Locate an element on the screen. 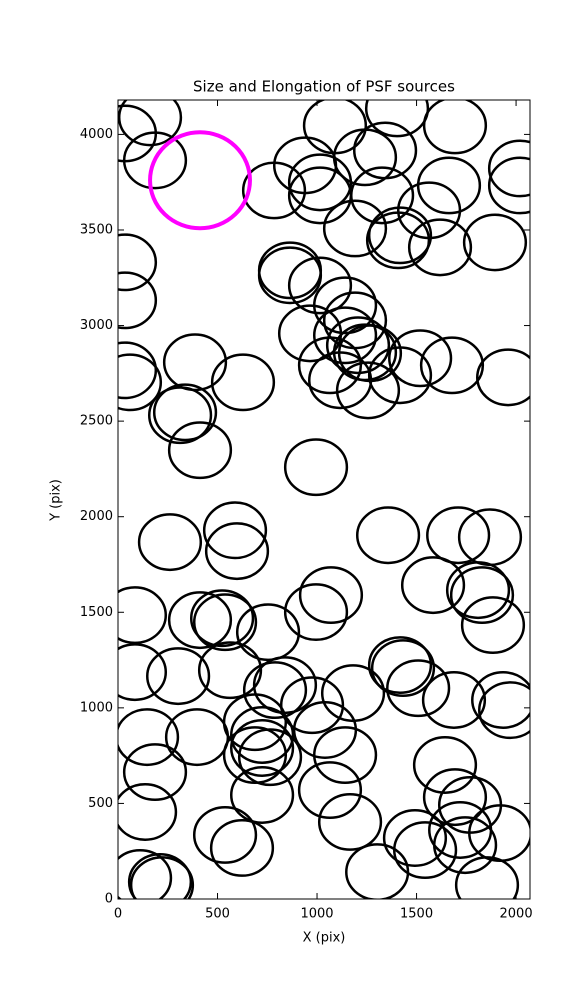 Image resolution: width=588 pixels, height=1004 pixels. x-tick-label: 0 is located at coordinates (118, 914).